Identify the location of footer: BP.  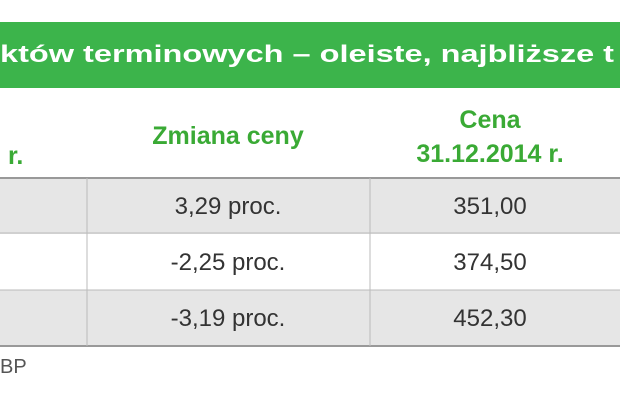
(13, 367).